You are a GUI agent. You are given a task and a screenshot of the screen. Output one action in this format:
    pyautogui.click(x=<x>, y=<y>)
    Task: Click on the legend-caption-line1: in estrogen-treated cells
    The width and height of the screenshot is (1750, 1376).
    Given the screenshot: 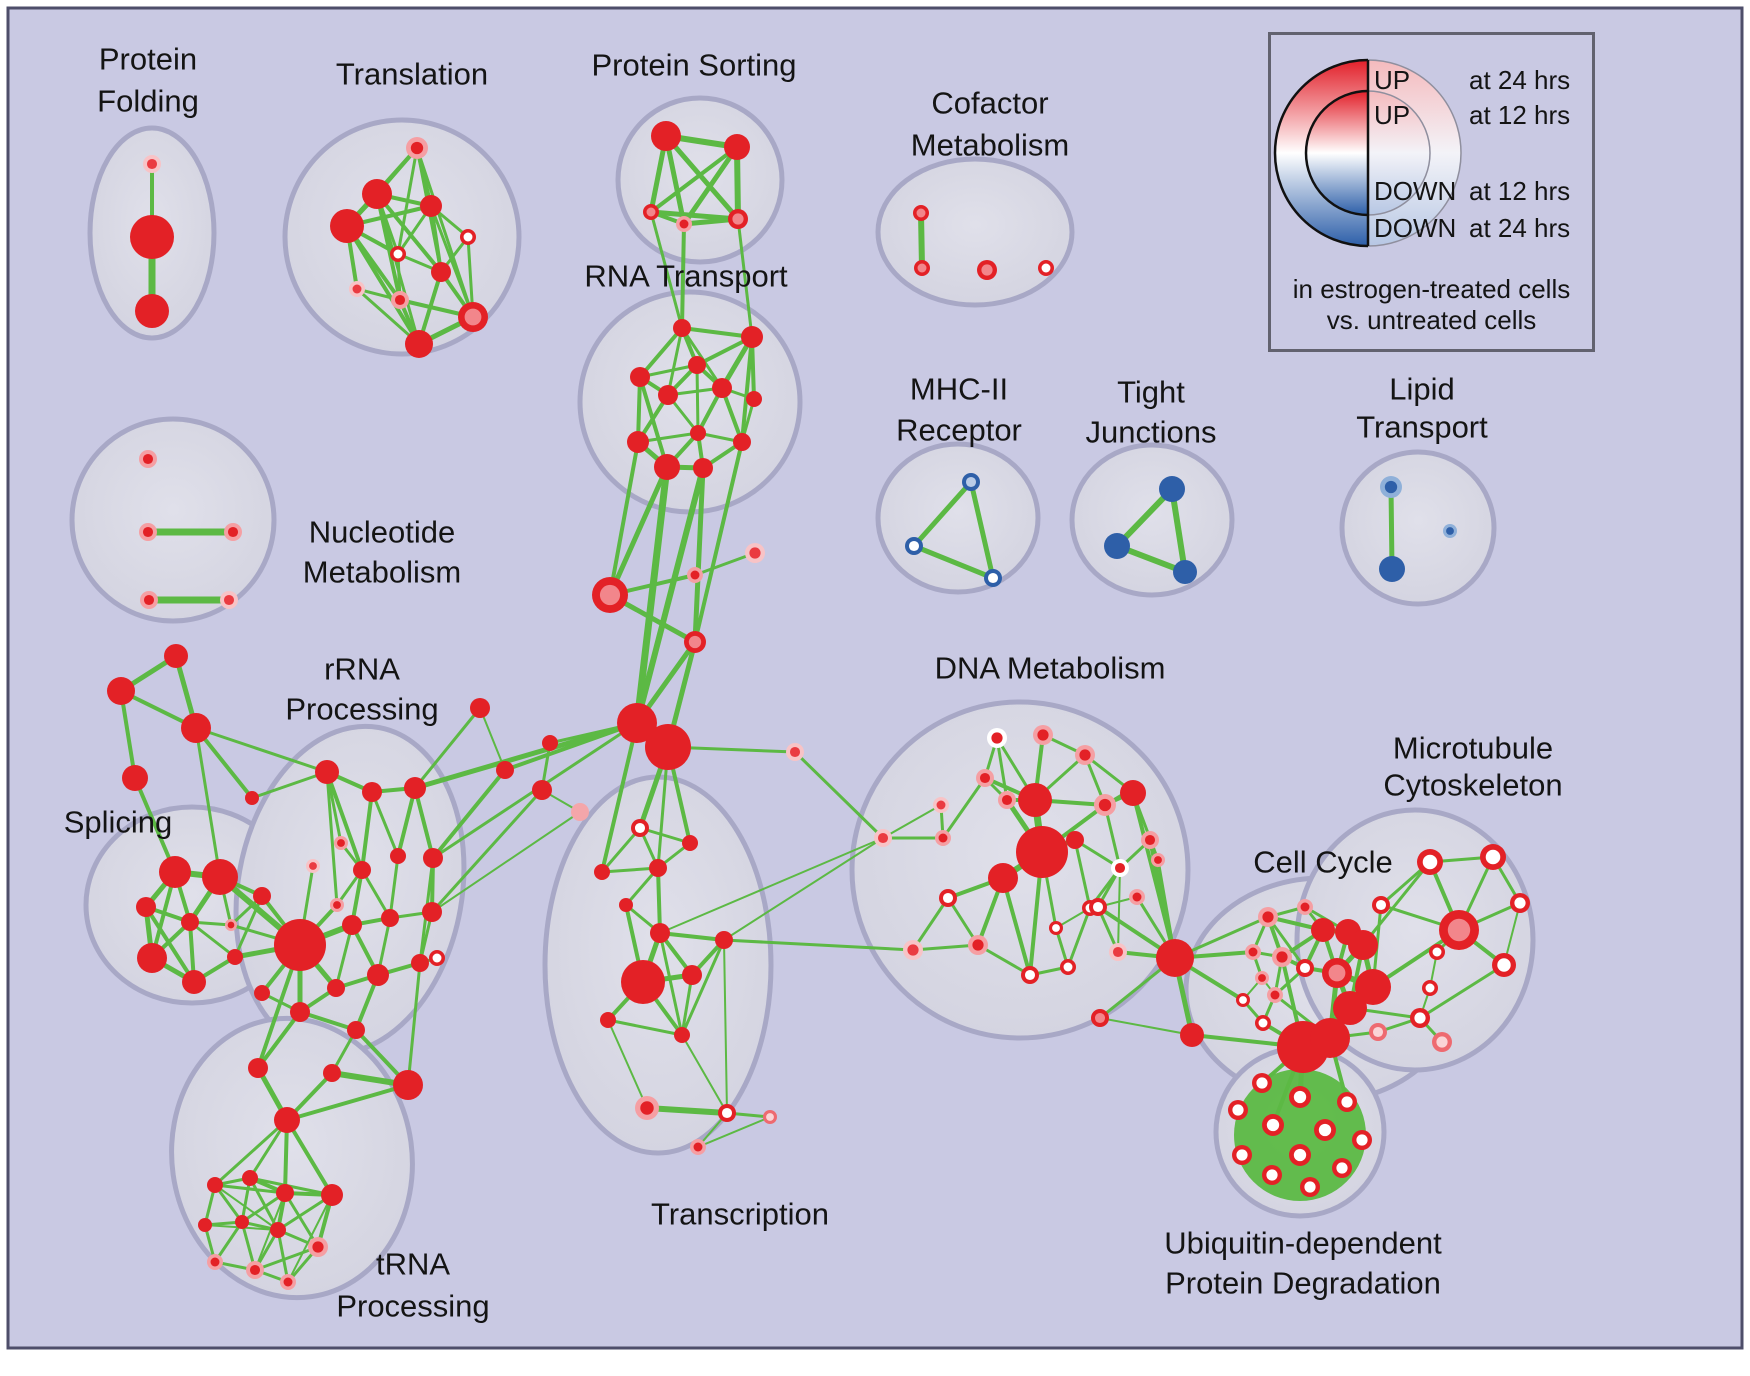 What is the action you would take?
    pyautogui.click(x=1431, y=289)
    